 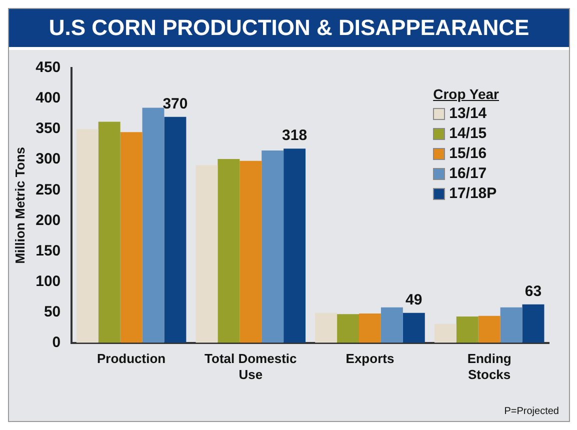 What do you see at coordinates (473, 194) in the screenshot?
I see `legend-label: 17/18P` at bounding box center [473, 194].